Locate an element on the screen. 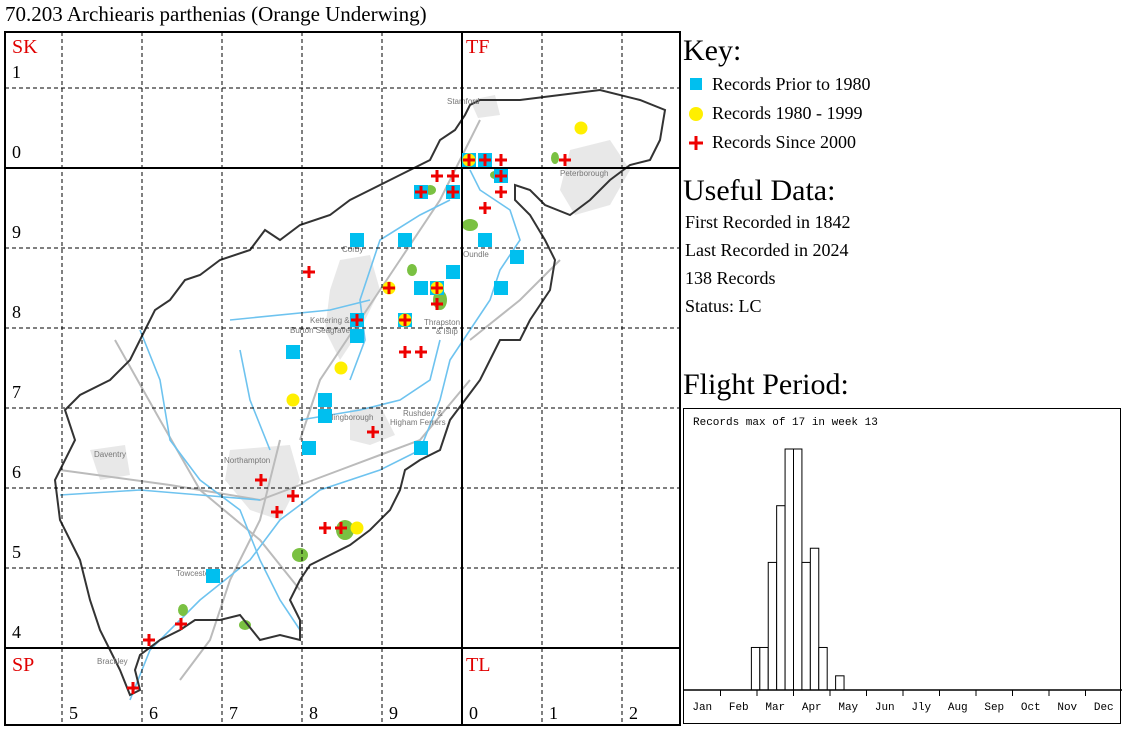  first-recorded: First Recorded in 1842 is located at coordinates (768, 222).